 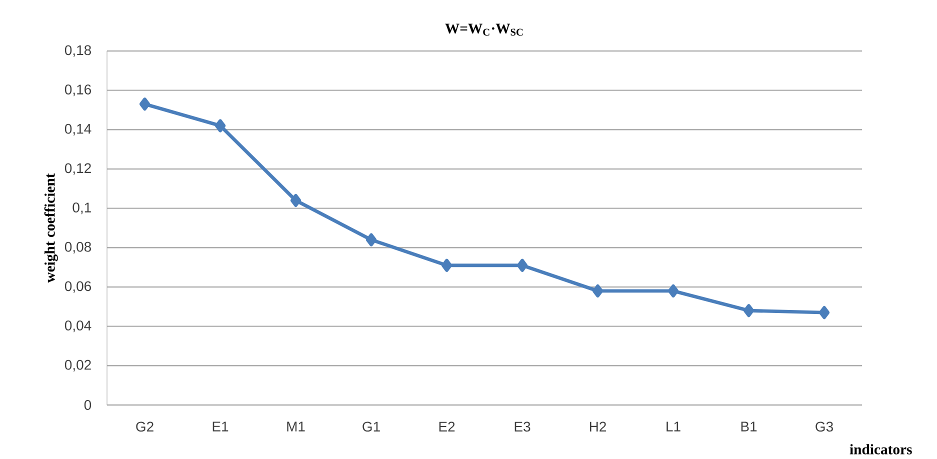 I want to click on y-tick-label: 0,06, so click(x=78, y=287).